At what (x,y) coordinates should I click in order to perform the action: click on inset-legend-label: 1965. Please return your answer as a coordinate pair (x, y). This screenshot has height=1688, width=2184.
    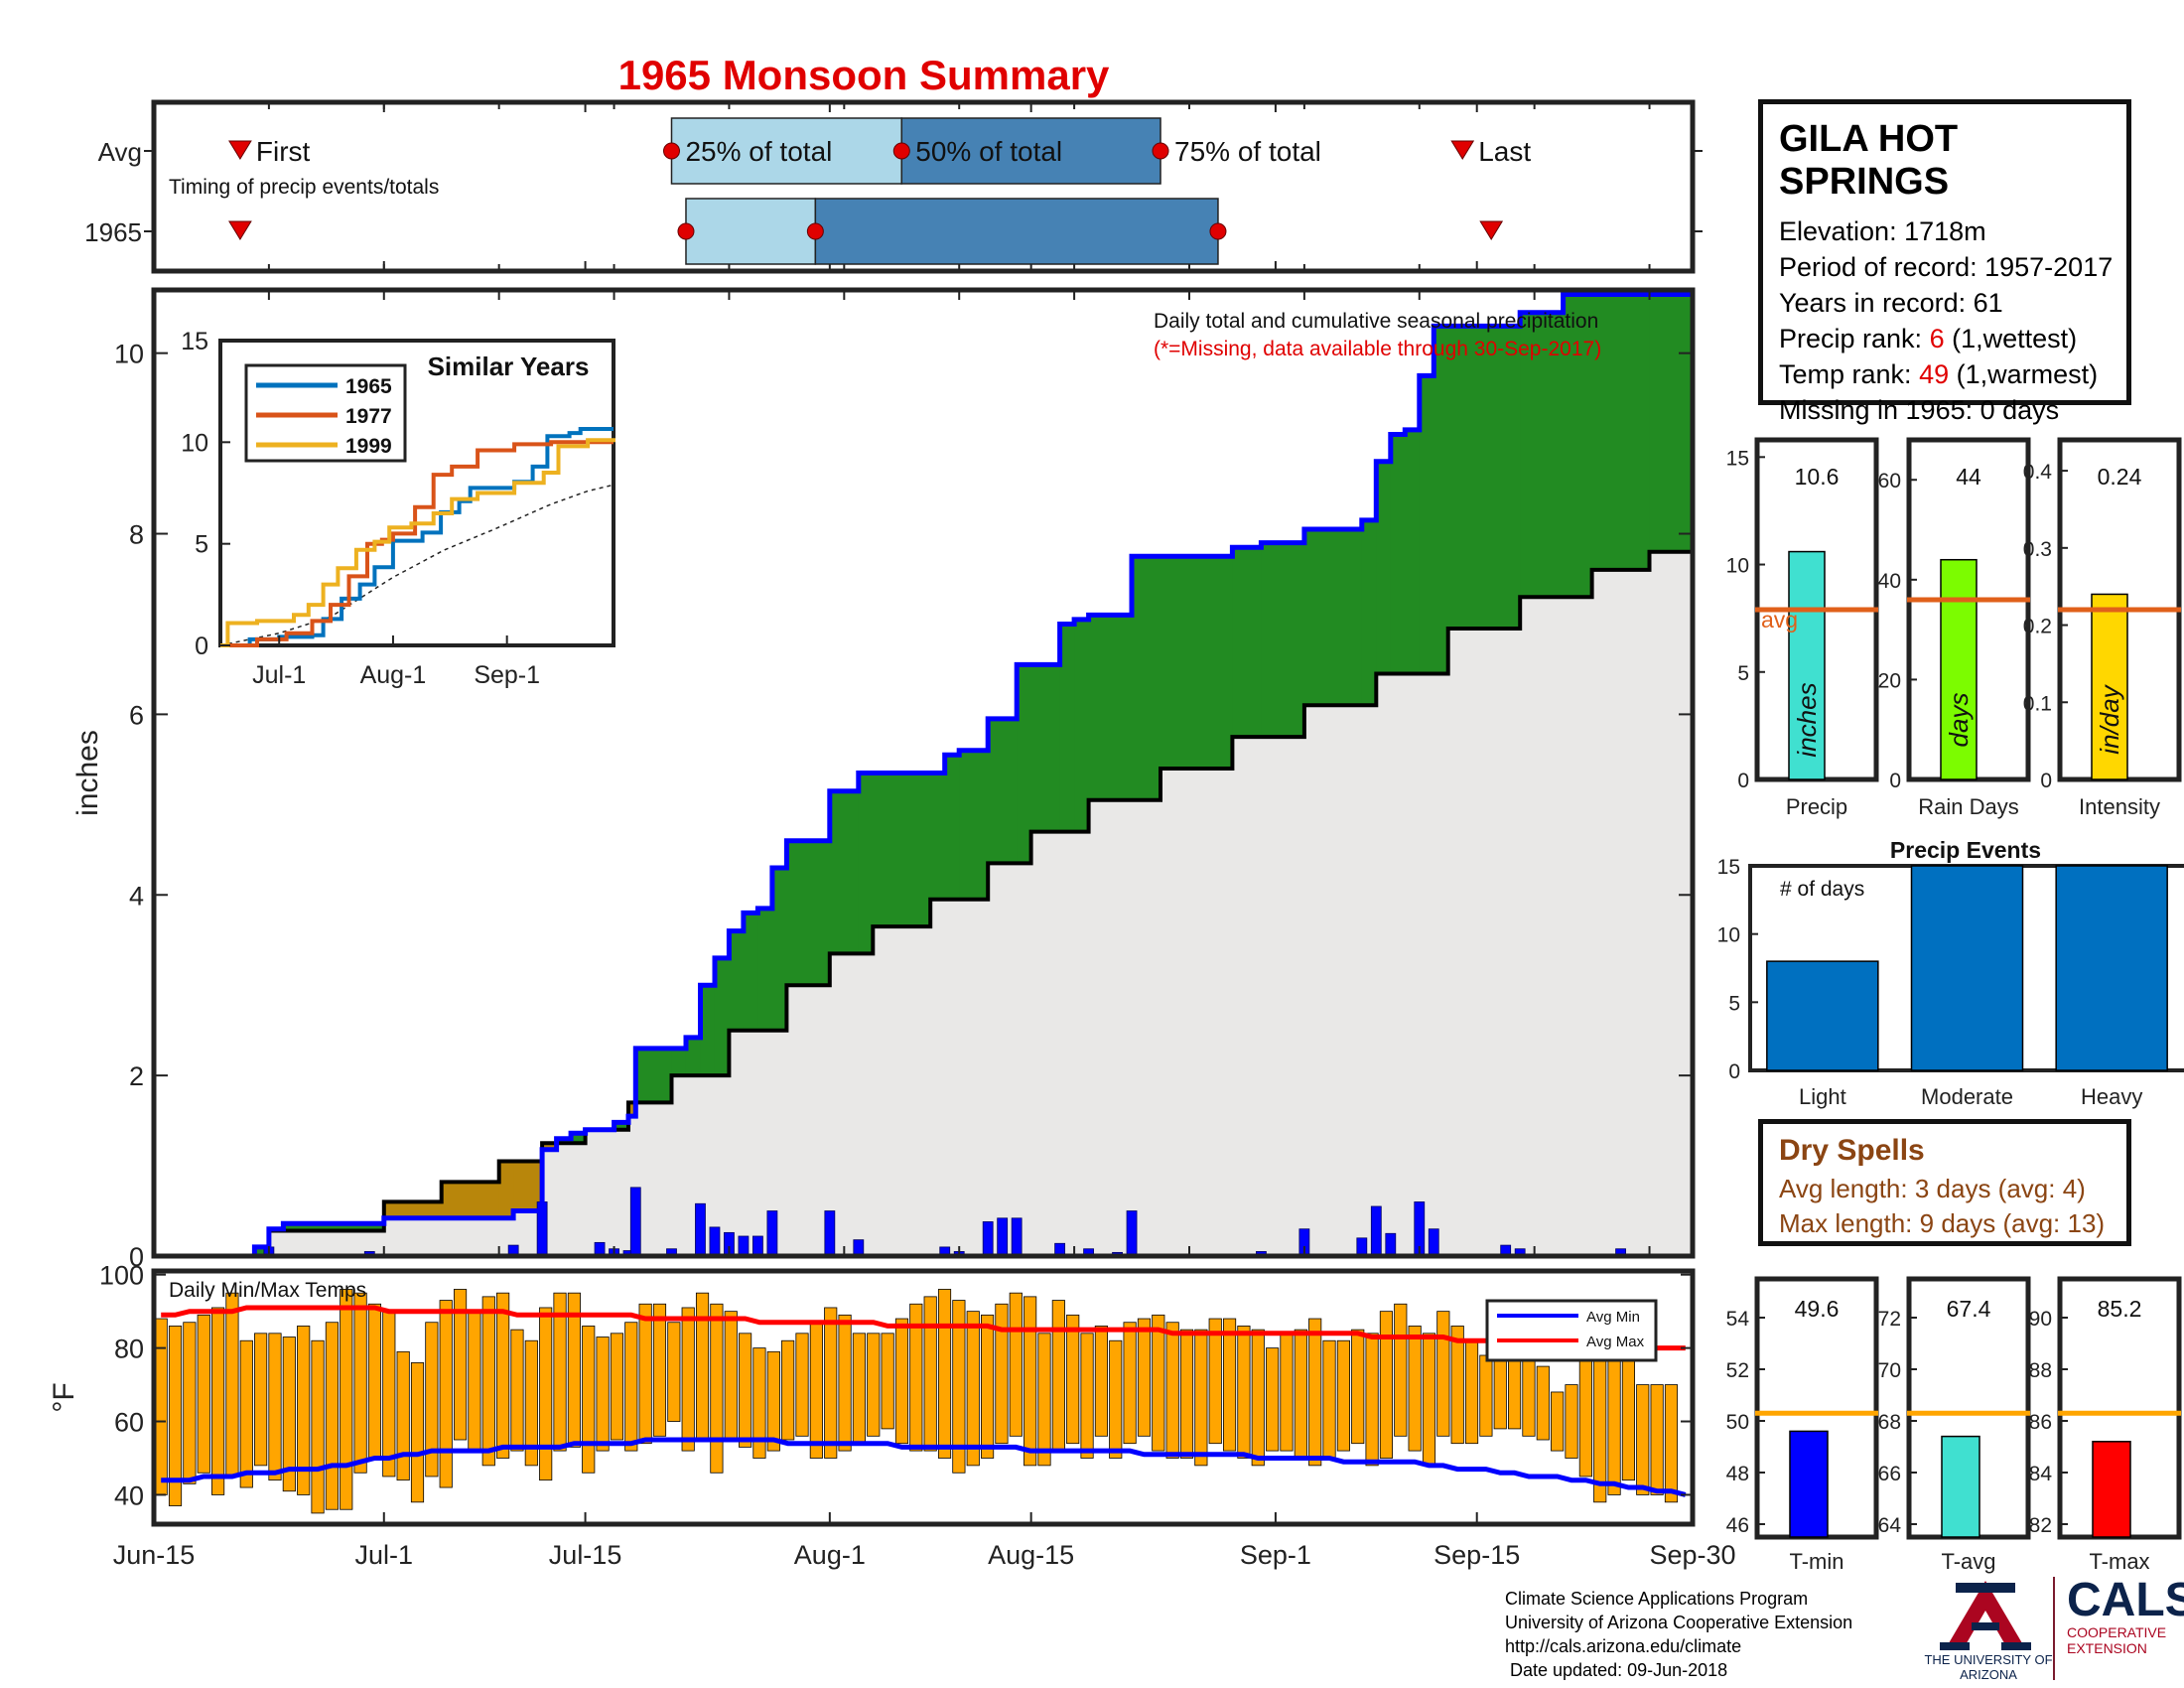
    Looking at the image, I should click on (368, 386).